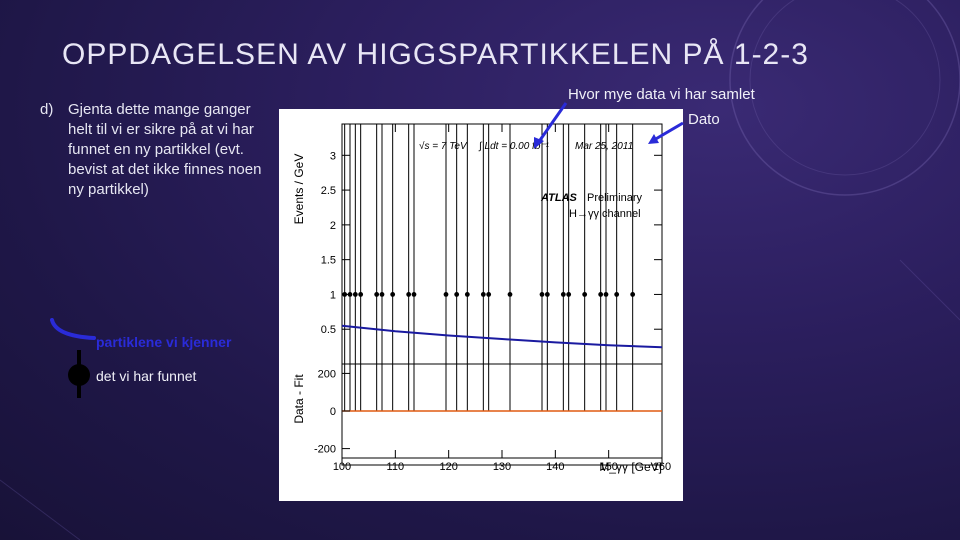  I want to click on top-y-tick-label: 0.5, so click(328, 330).